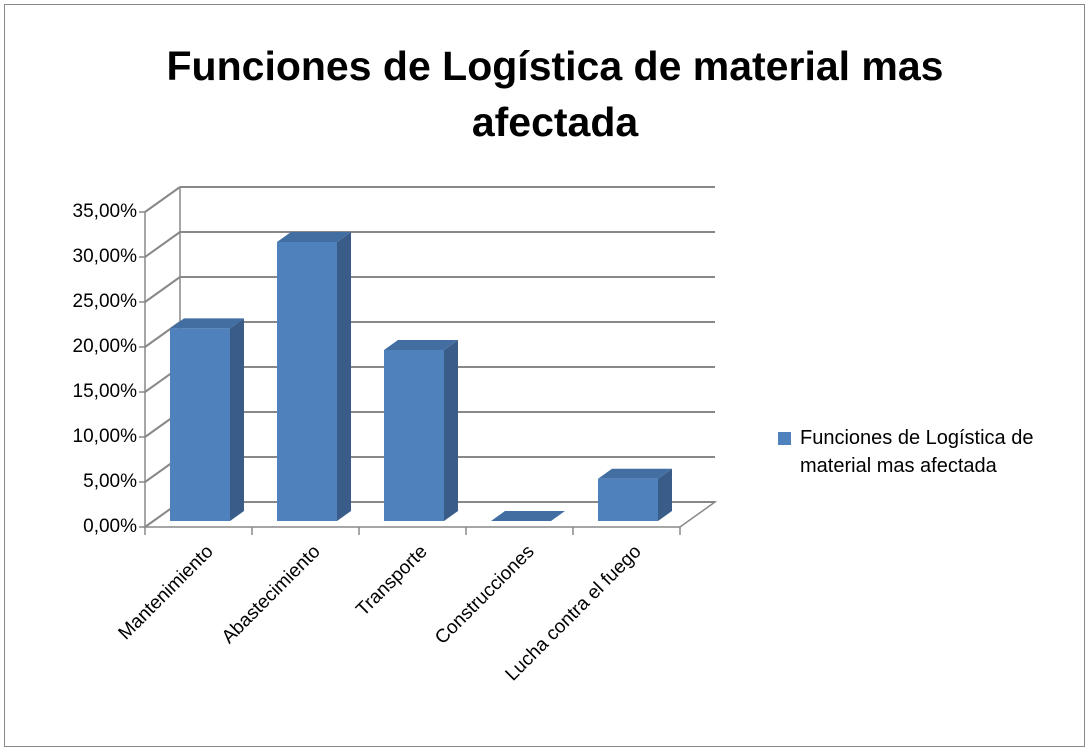 Image resolution: width=1091 pixels, height=753 pixels. I want to click on x-tick-label: Construcciones, so click(484, 594).